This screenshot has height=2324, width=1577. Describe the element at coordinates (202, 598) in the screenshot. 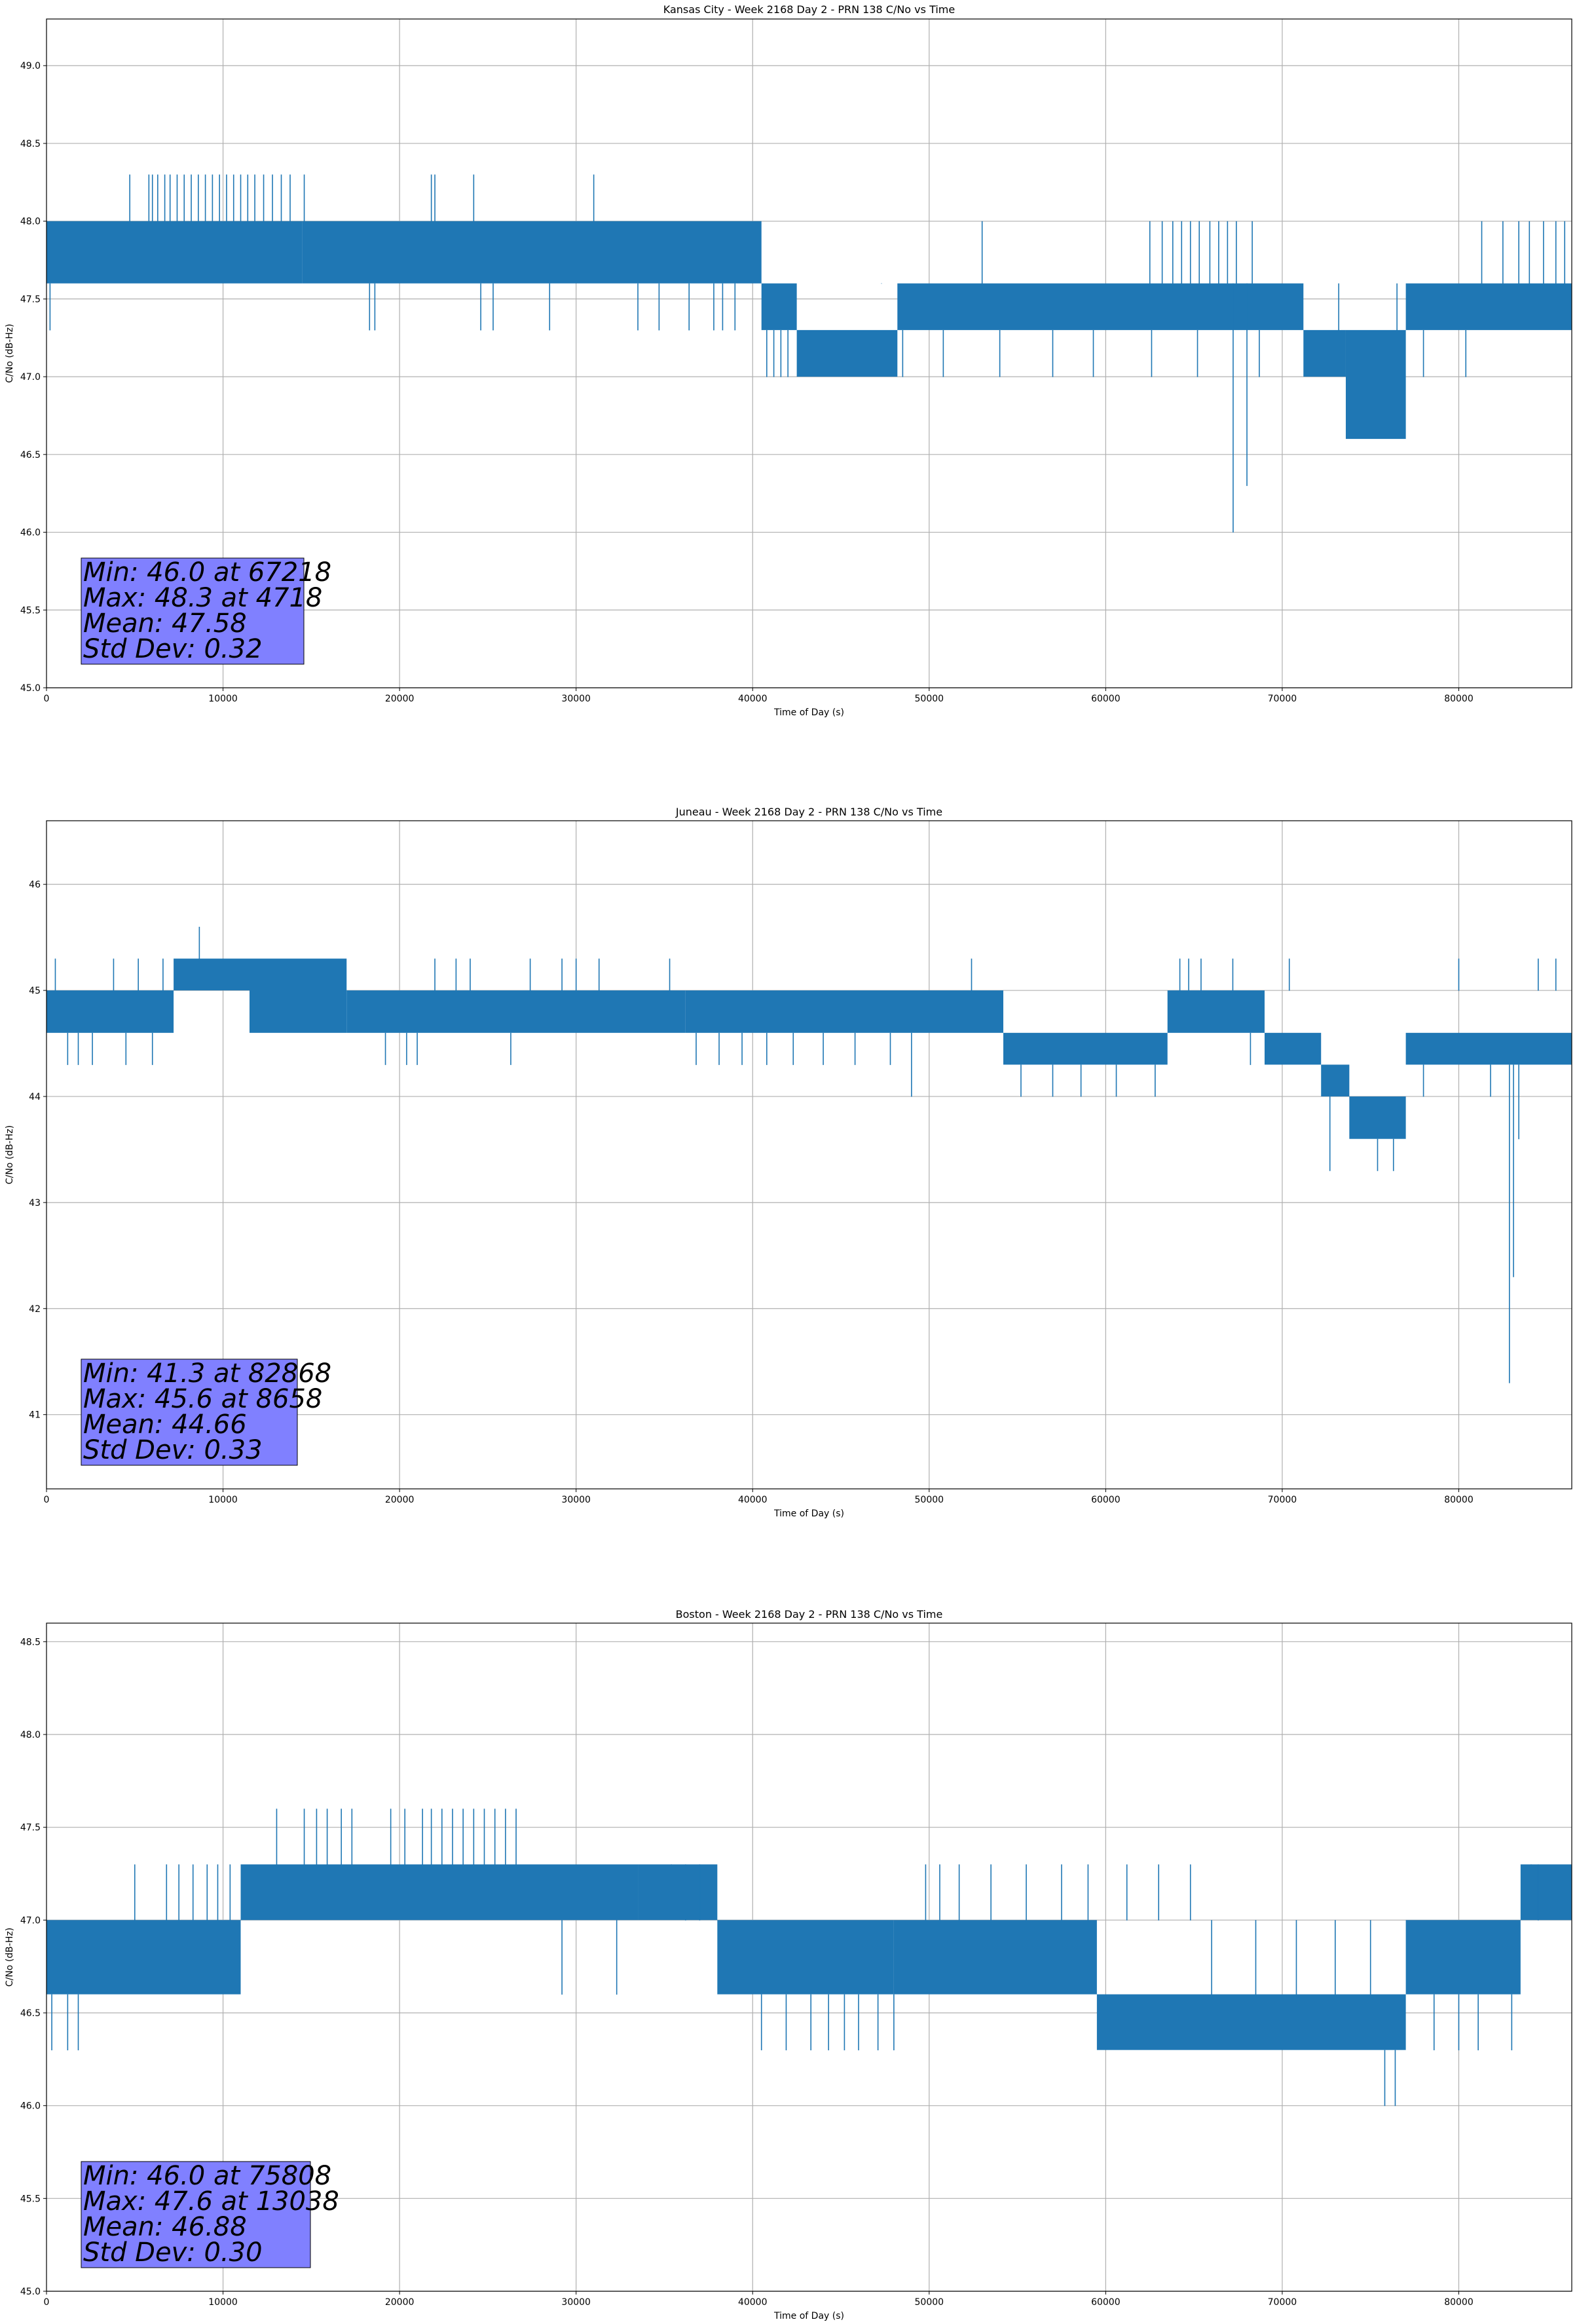

I see `stats-line: Max: 48.3 at 4718` at that location.